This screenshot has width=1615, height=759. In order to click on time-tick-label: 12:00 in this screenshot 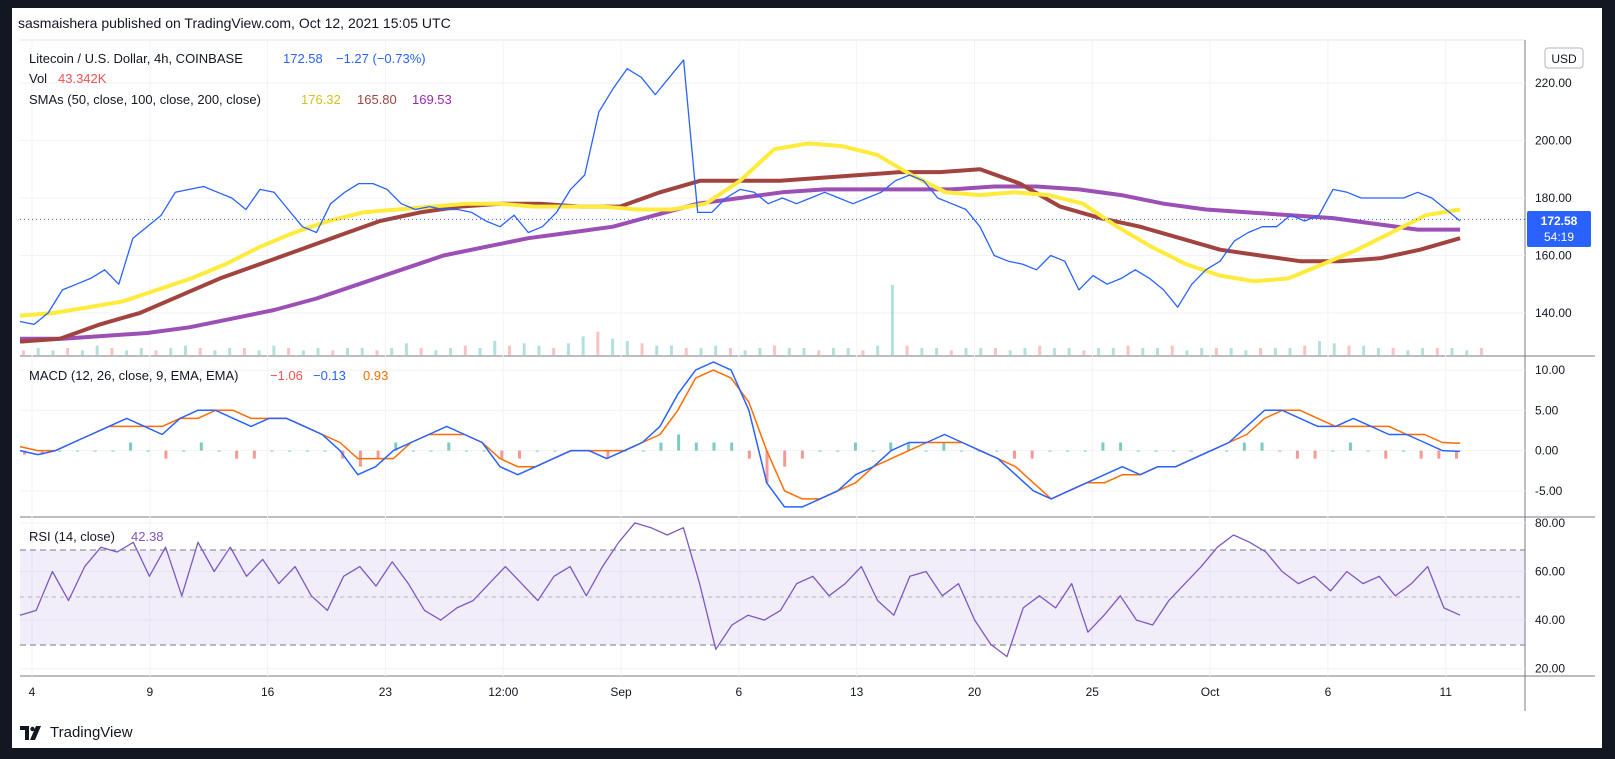, I will do `click(503, 692)`.